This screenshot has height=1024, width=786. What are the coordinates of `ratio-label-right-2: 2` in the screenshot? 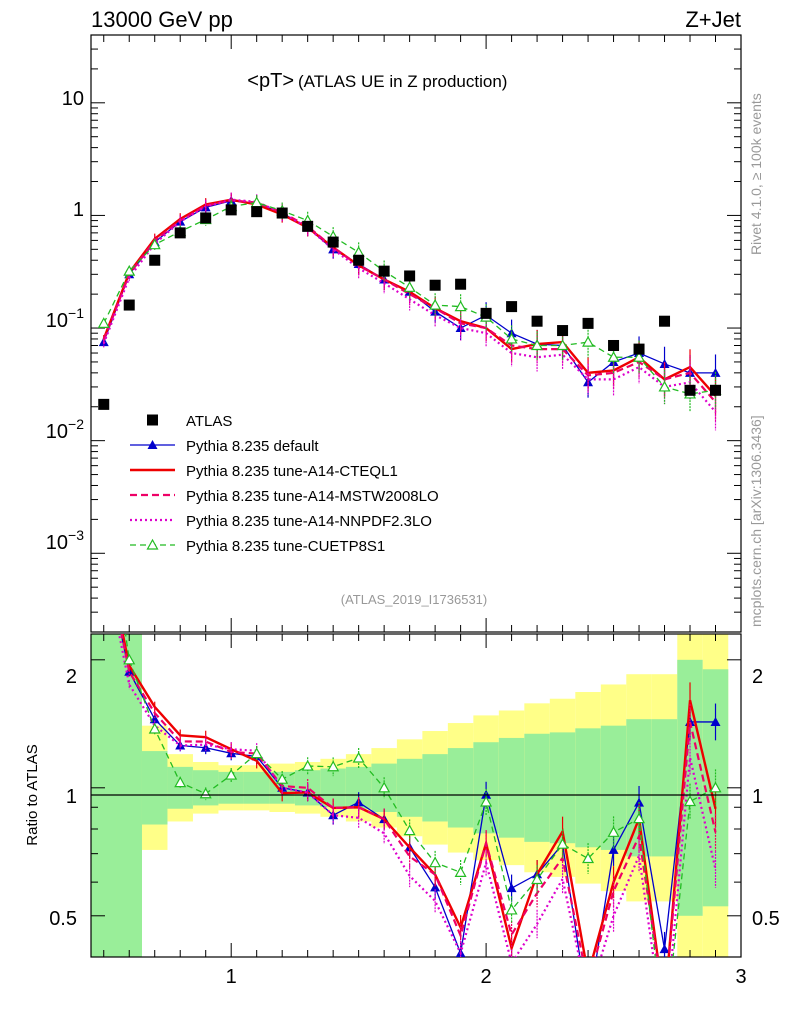 It's located at (757, 677).